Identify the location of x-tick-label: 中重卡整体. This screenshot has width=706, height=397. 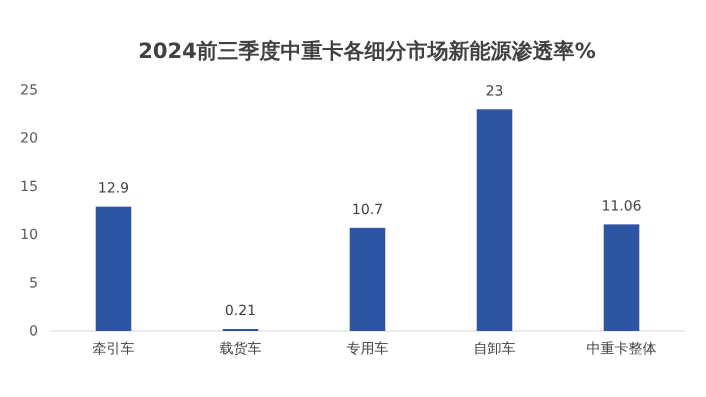
(621, 348).